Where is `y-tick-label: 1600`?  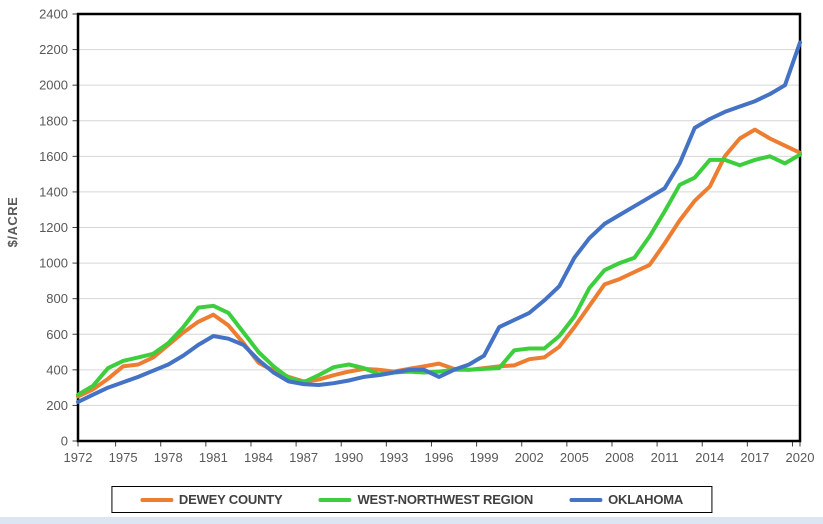
y-tick-label: 1600 is located at coordinates (53, 156).